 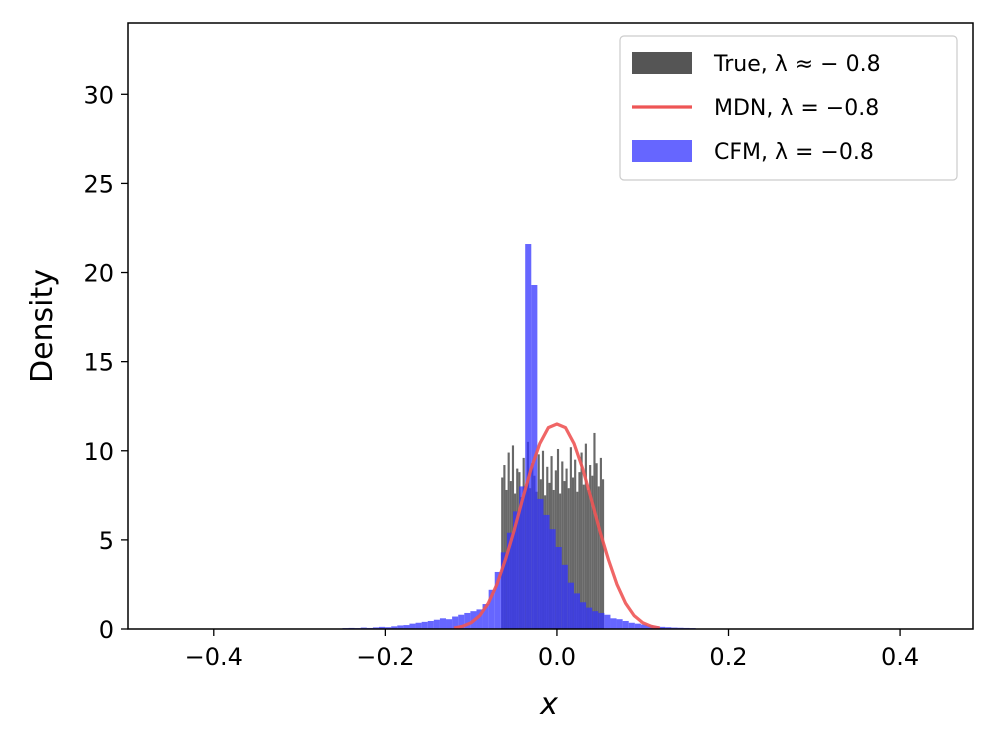 I want to click on x-tick-label: −0.2, so click(x=385, y=657).